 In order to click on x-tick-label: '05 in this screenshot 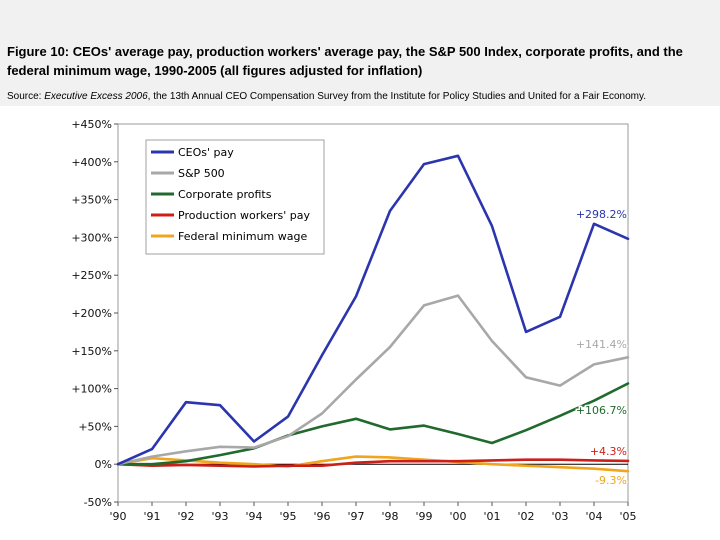, I will do `click(627, 516)`.